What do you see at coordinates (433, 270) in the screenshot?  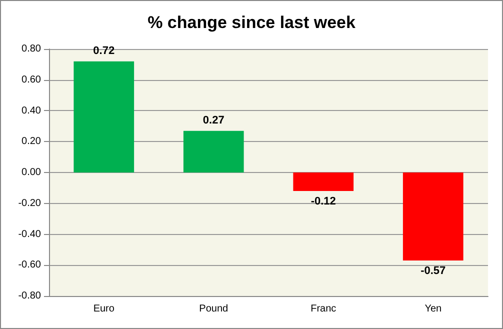 I see `data-label: -0.57` at bounding box center [433, 270].